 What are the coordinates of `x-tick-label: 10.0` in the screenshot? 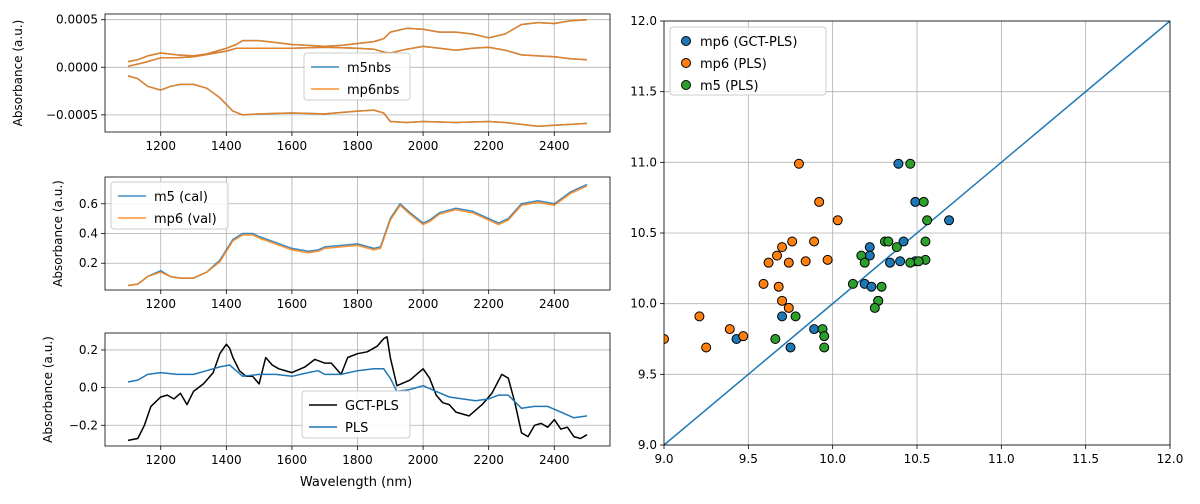 It's located at (832, 459).